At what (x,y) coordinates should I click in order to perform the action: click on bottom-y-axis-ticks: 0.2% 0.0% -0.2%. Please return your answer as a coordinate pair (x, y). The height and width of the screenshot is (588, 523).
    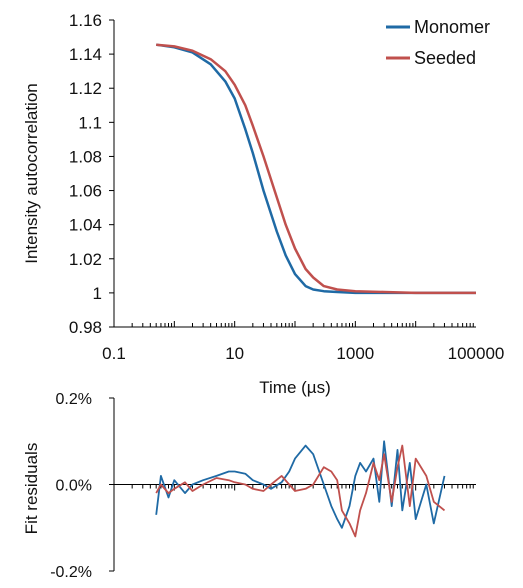
    Looking at the image, I should click on (82, 486).